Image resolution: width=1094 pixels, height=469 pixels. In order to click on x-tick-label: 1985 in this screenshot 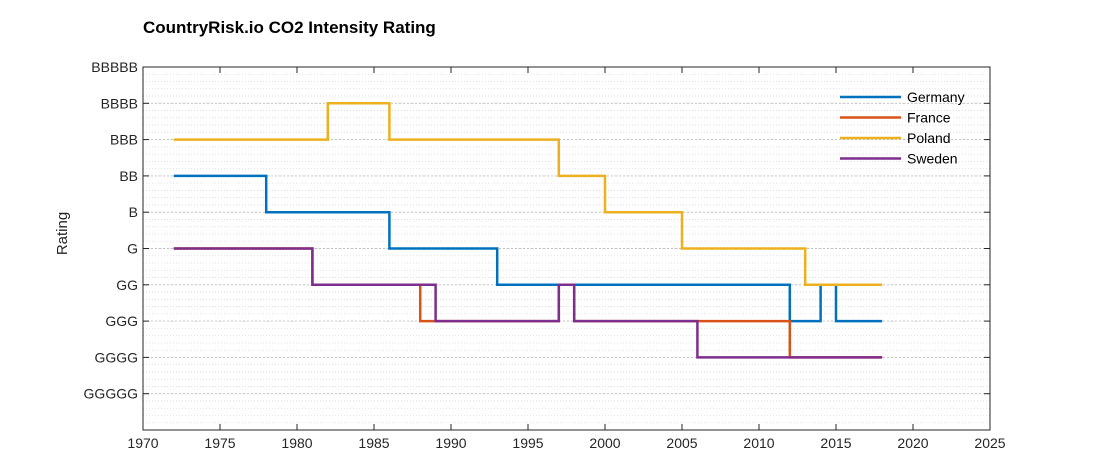, I will do `click(373, 443)`.